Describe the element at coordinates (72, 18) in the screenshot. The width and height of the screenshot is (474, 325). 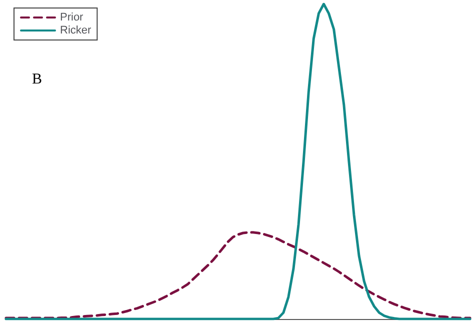
I see `legend-label: Prior` at that location.